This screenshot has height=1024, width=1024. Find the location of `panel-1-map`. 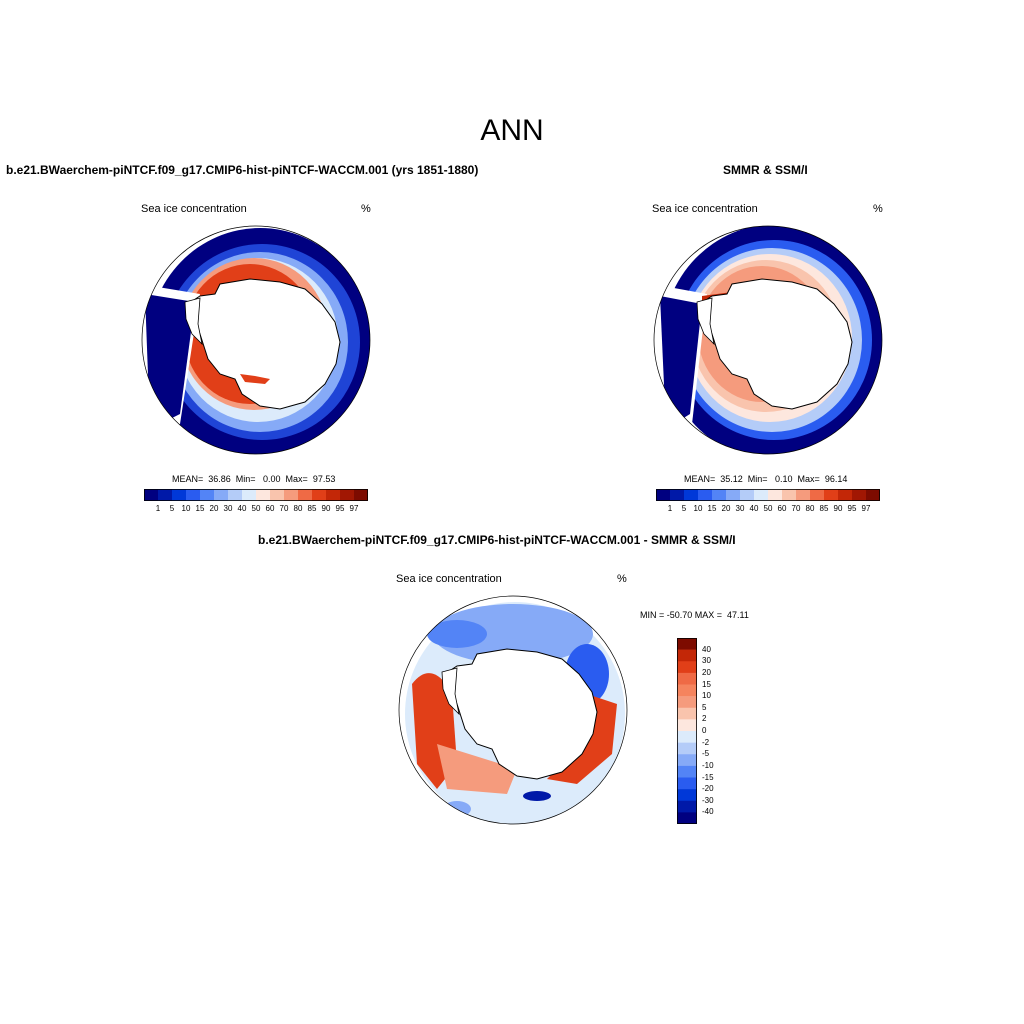

panel-1-map is located at coordinates (256, 340).